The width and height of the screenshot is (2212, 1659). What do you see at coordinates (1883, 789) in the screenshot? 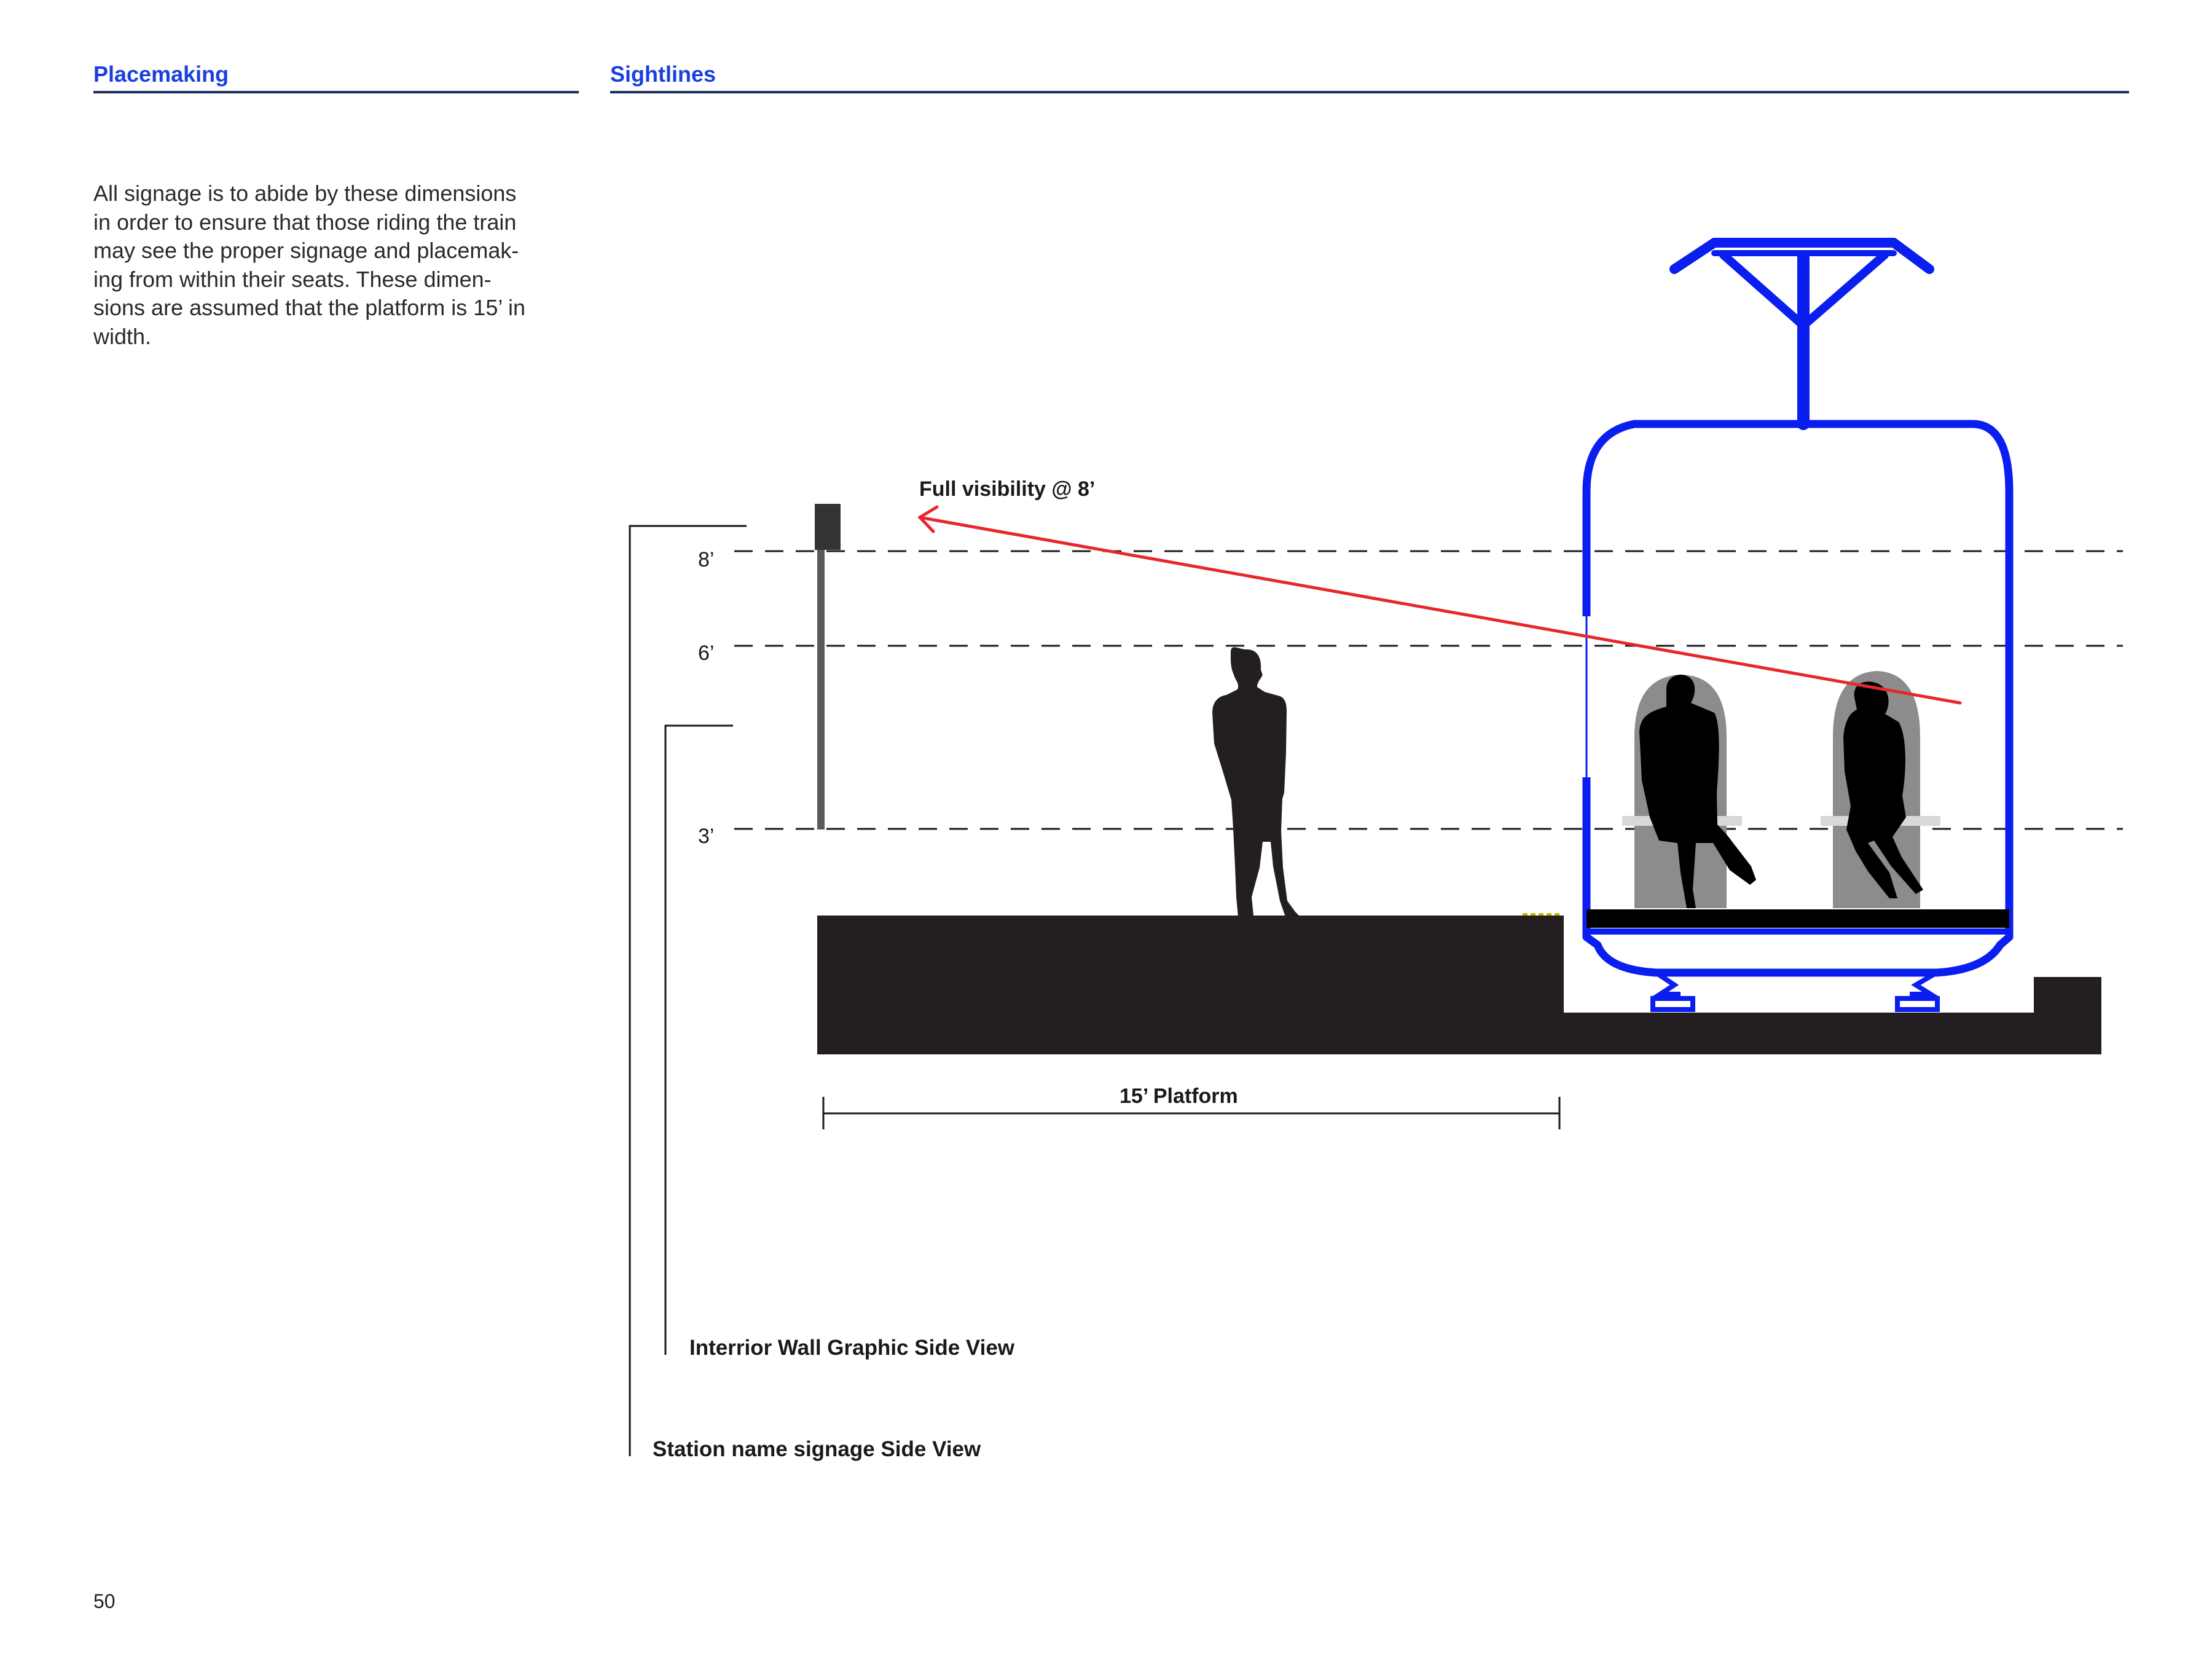
I see `seated-passenger-right` at bounding box center [1883, 789].